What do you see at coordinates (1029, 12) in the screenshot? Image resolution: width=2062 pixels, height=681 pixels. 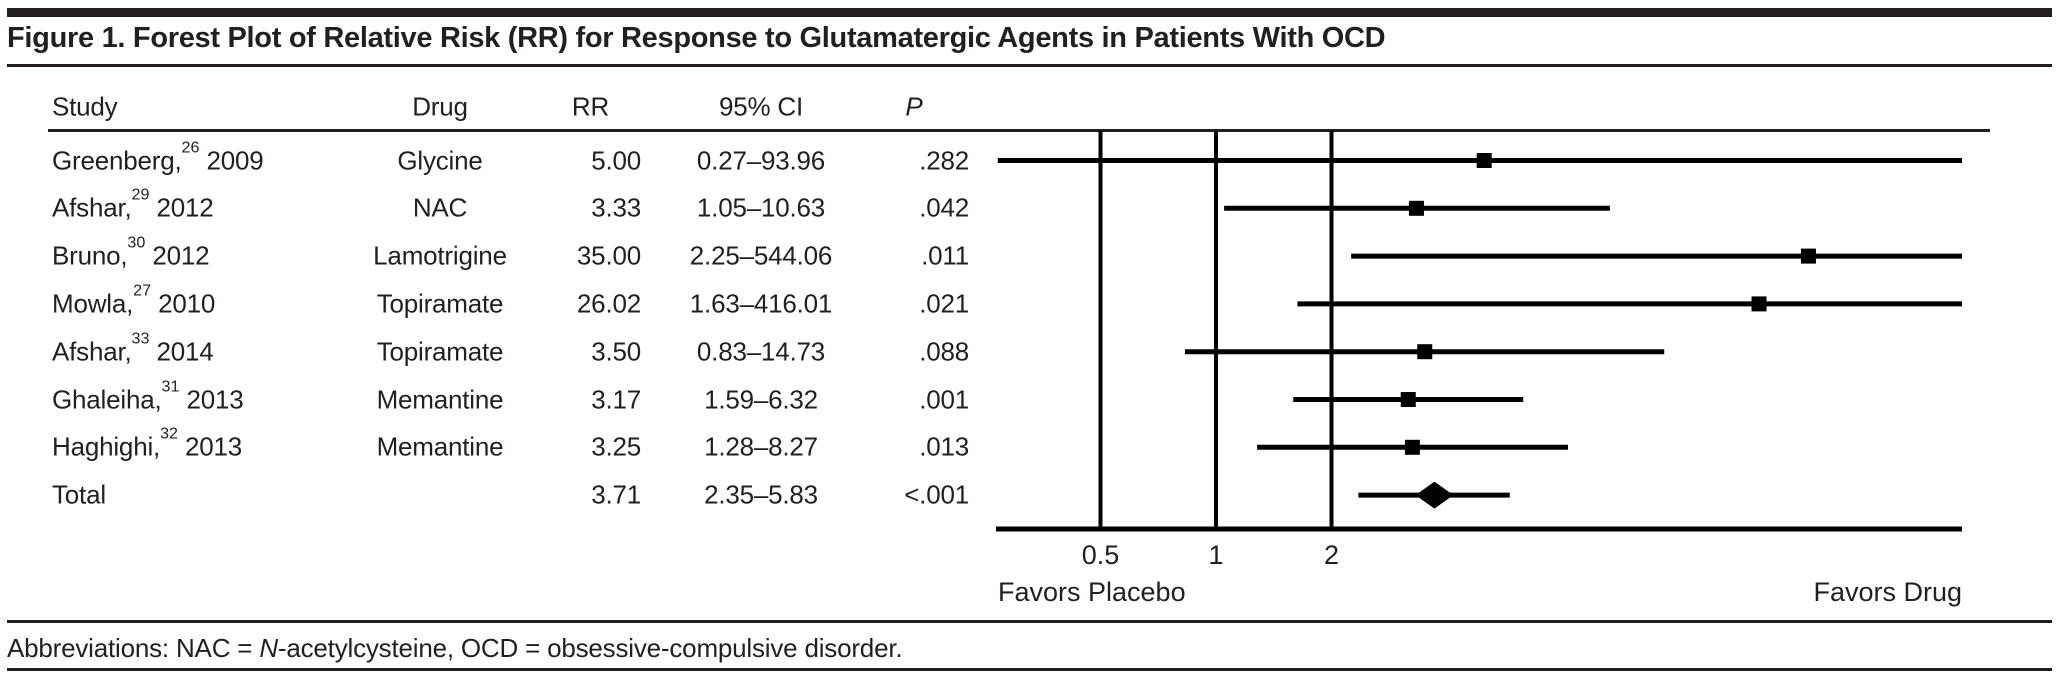 I see `top-bar` at bounding box center [1029, 12].